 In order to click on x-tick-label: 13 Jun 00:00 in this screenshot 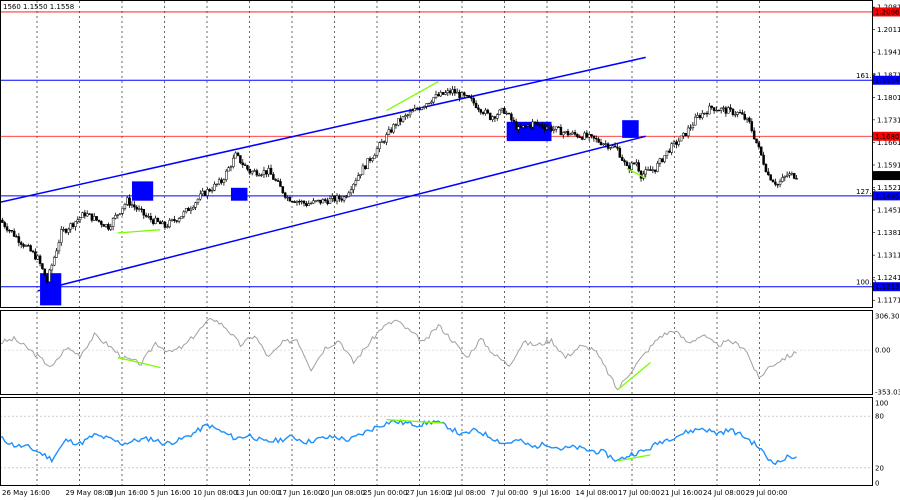, I will do `click(258, 493)`.